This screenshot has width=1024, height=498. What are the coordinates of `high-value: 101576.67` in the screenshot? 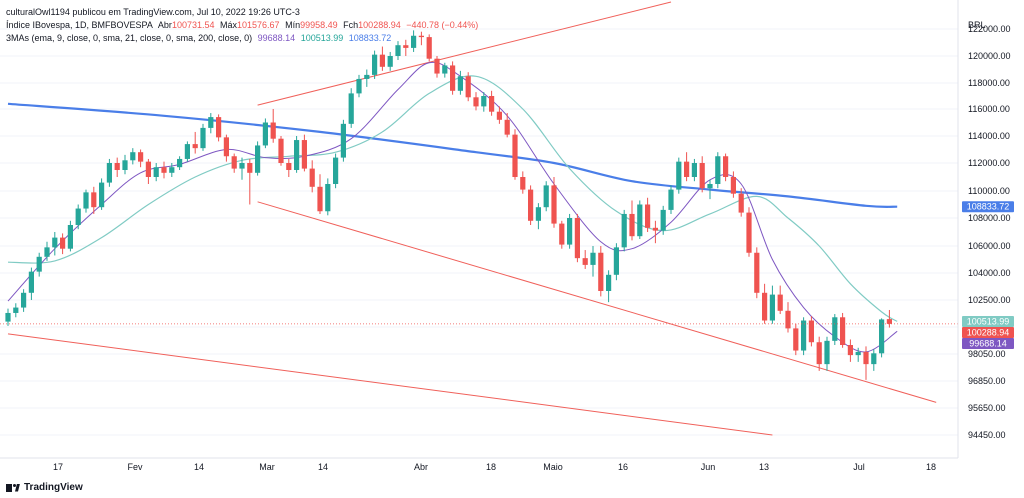 It's located at (258, 25).